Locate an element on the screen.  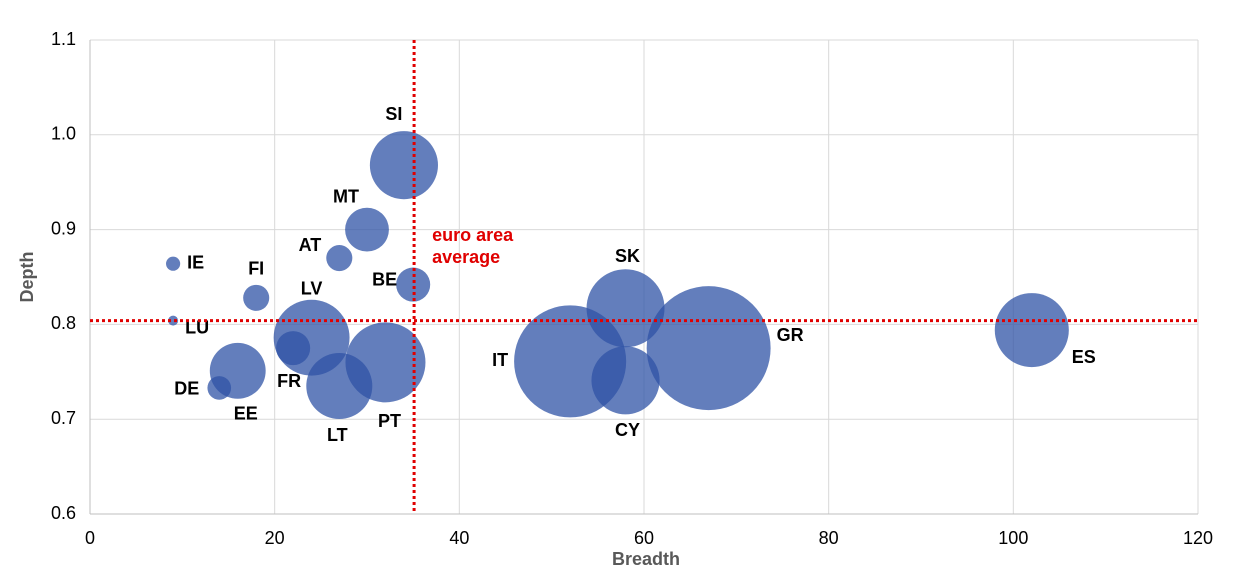
bubble-label: IE is located at coordinates (195, 262).